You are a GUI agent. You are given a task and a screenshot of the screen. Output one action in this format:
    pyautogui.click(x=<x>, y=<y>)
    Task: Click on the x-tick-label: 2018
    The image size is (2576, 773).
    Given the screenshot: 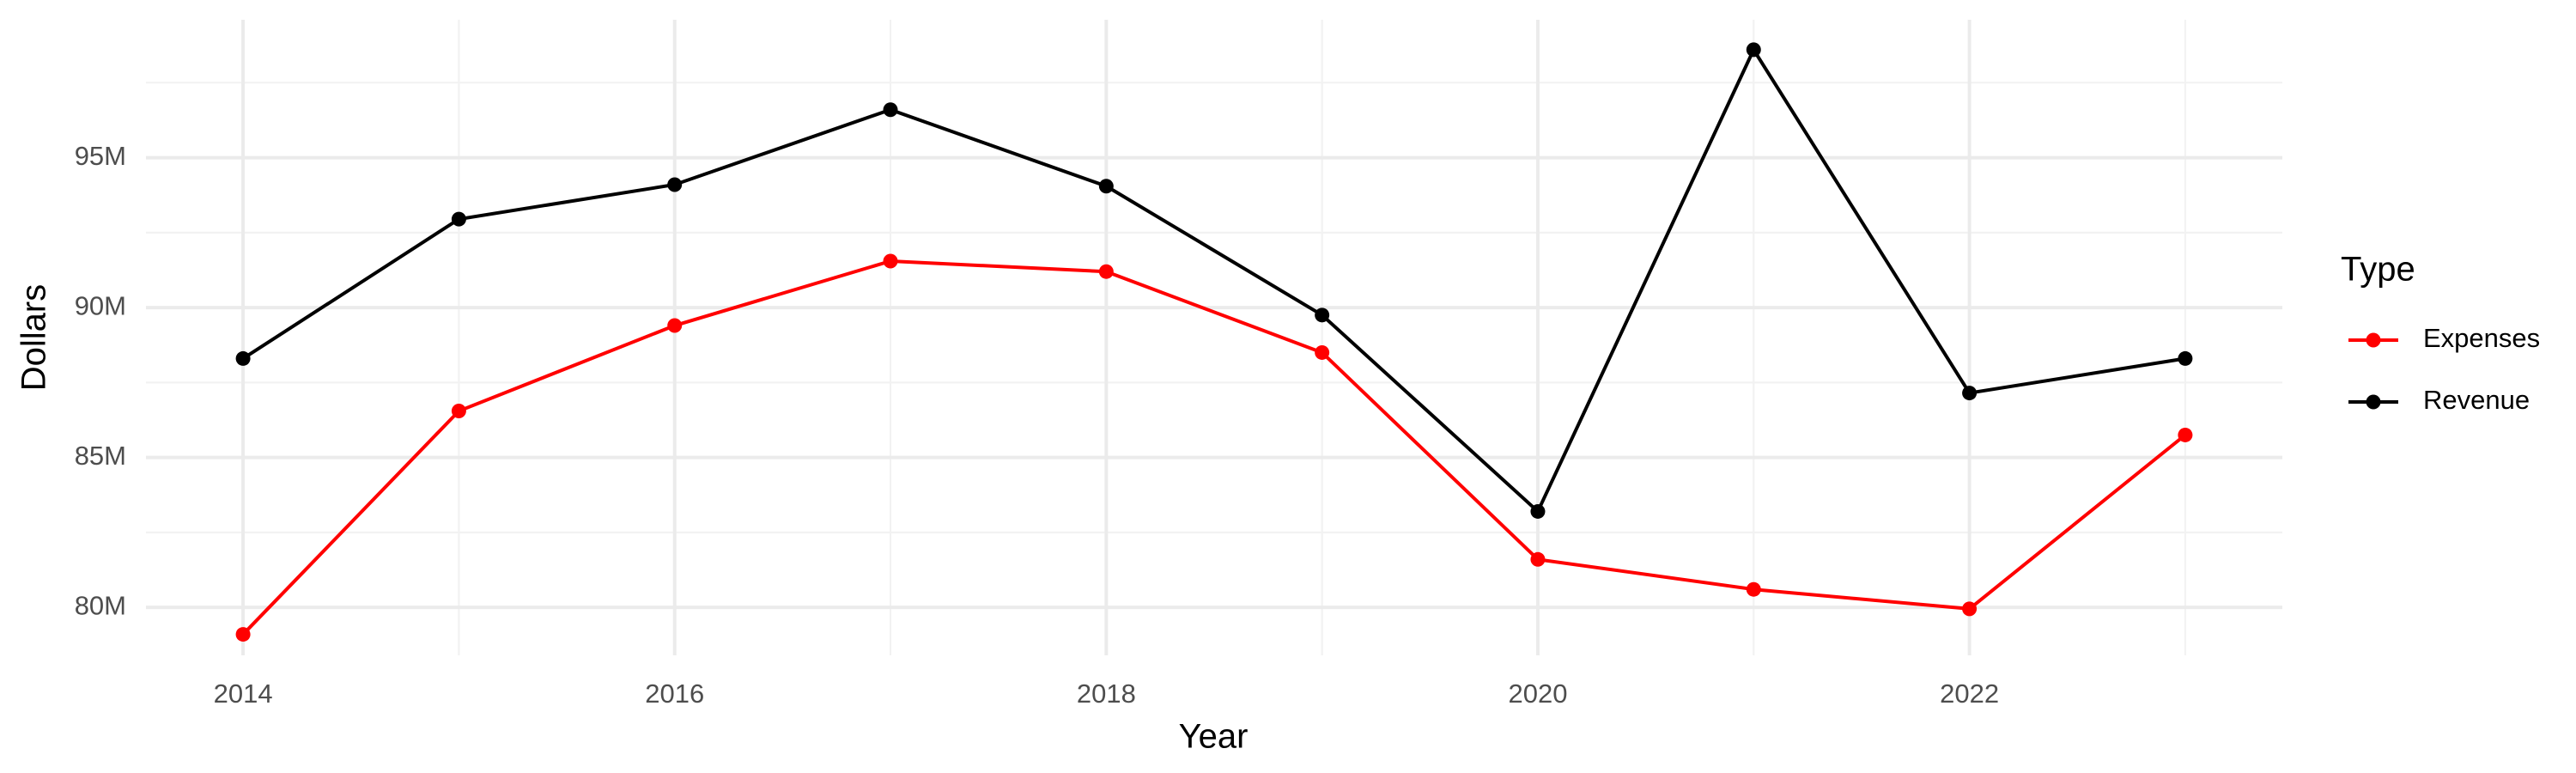 What is the action you would take?
    pyautogui.click(x=1107, y=694)
    